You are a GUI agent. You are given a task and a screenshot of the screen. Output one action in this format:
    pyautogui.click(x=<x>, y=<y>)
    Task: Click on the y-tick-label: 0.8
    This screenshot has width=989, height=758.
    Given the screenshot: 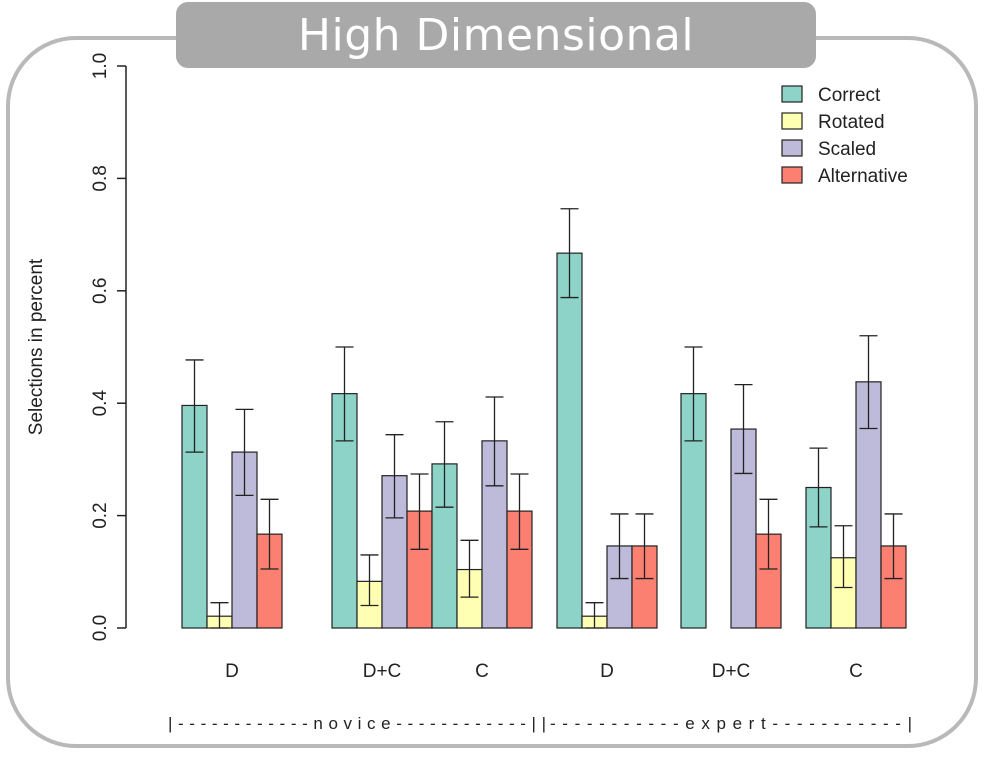 What is the action you would take?
    pyautogui.click(x=100, y=178)
    